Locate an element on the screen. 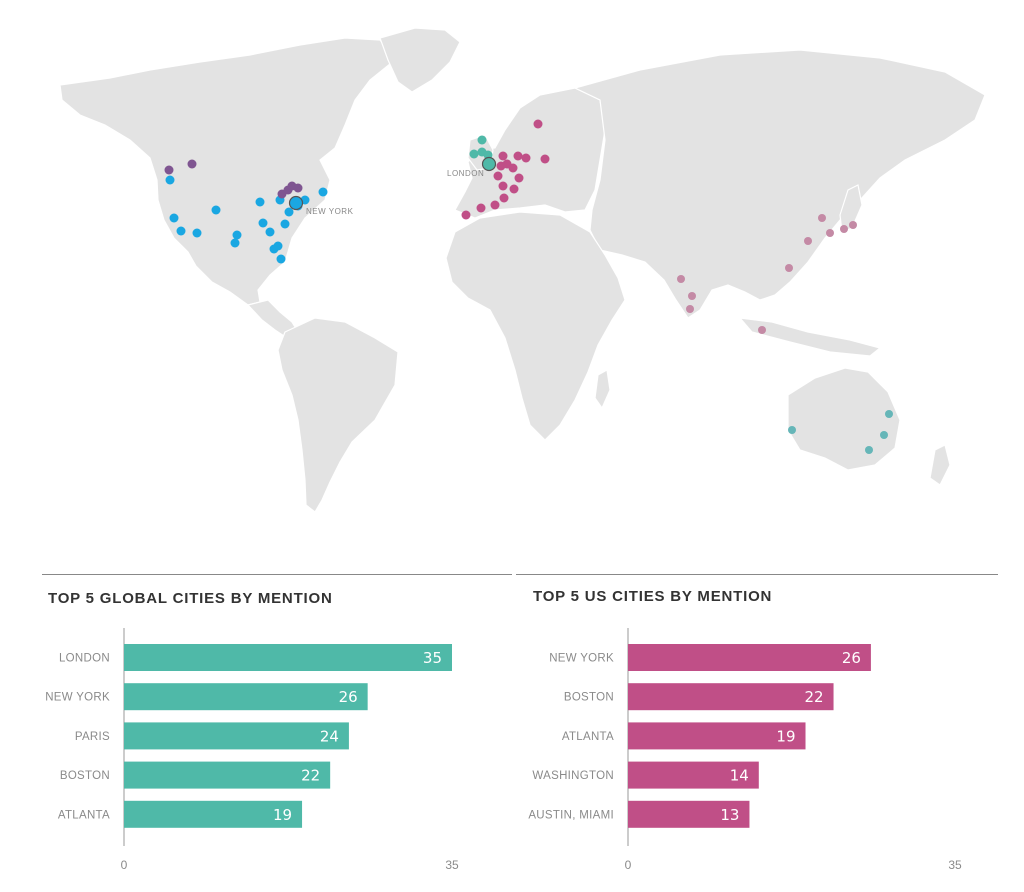 This screenshot has height=892, width=1024. map-label-london: LONDON is located at coordinates (465, 173).